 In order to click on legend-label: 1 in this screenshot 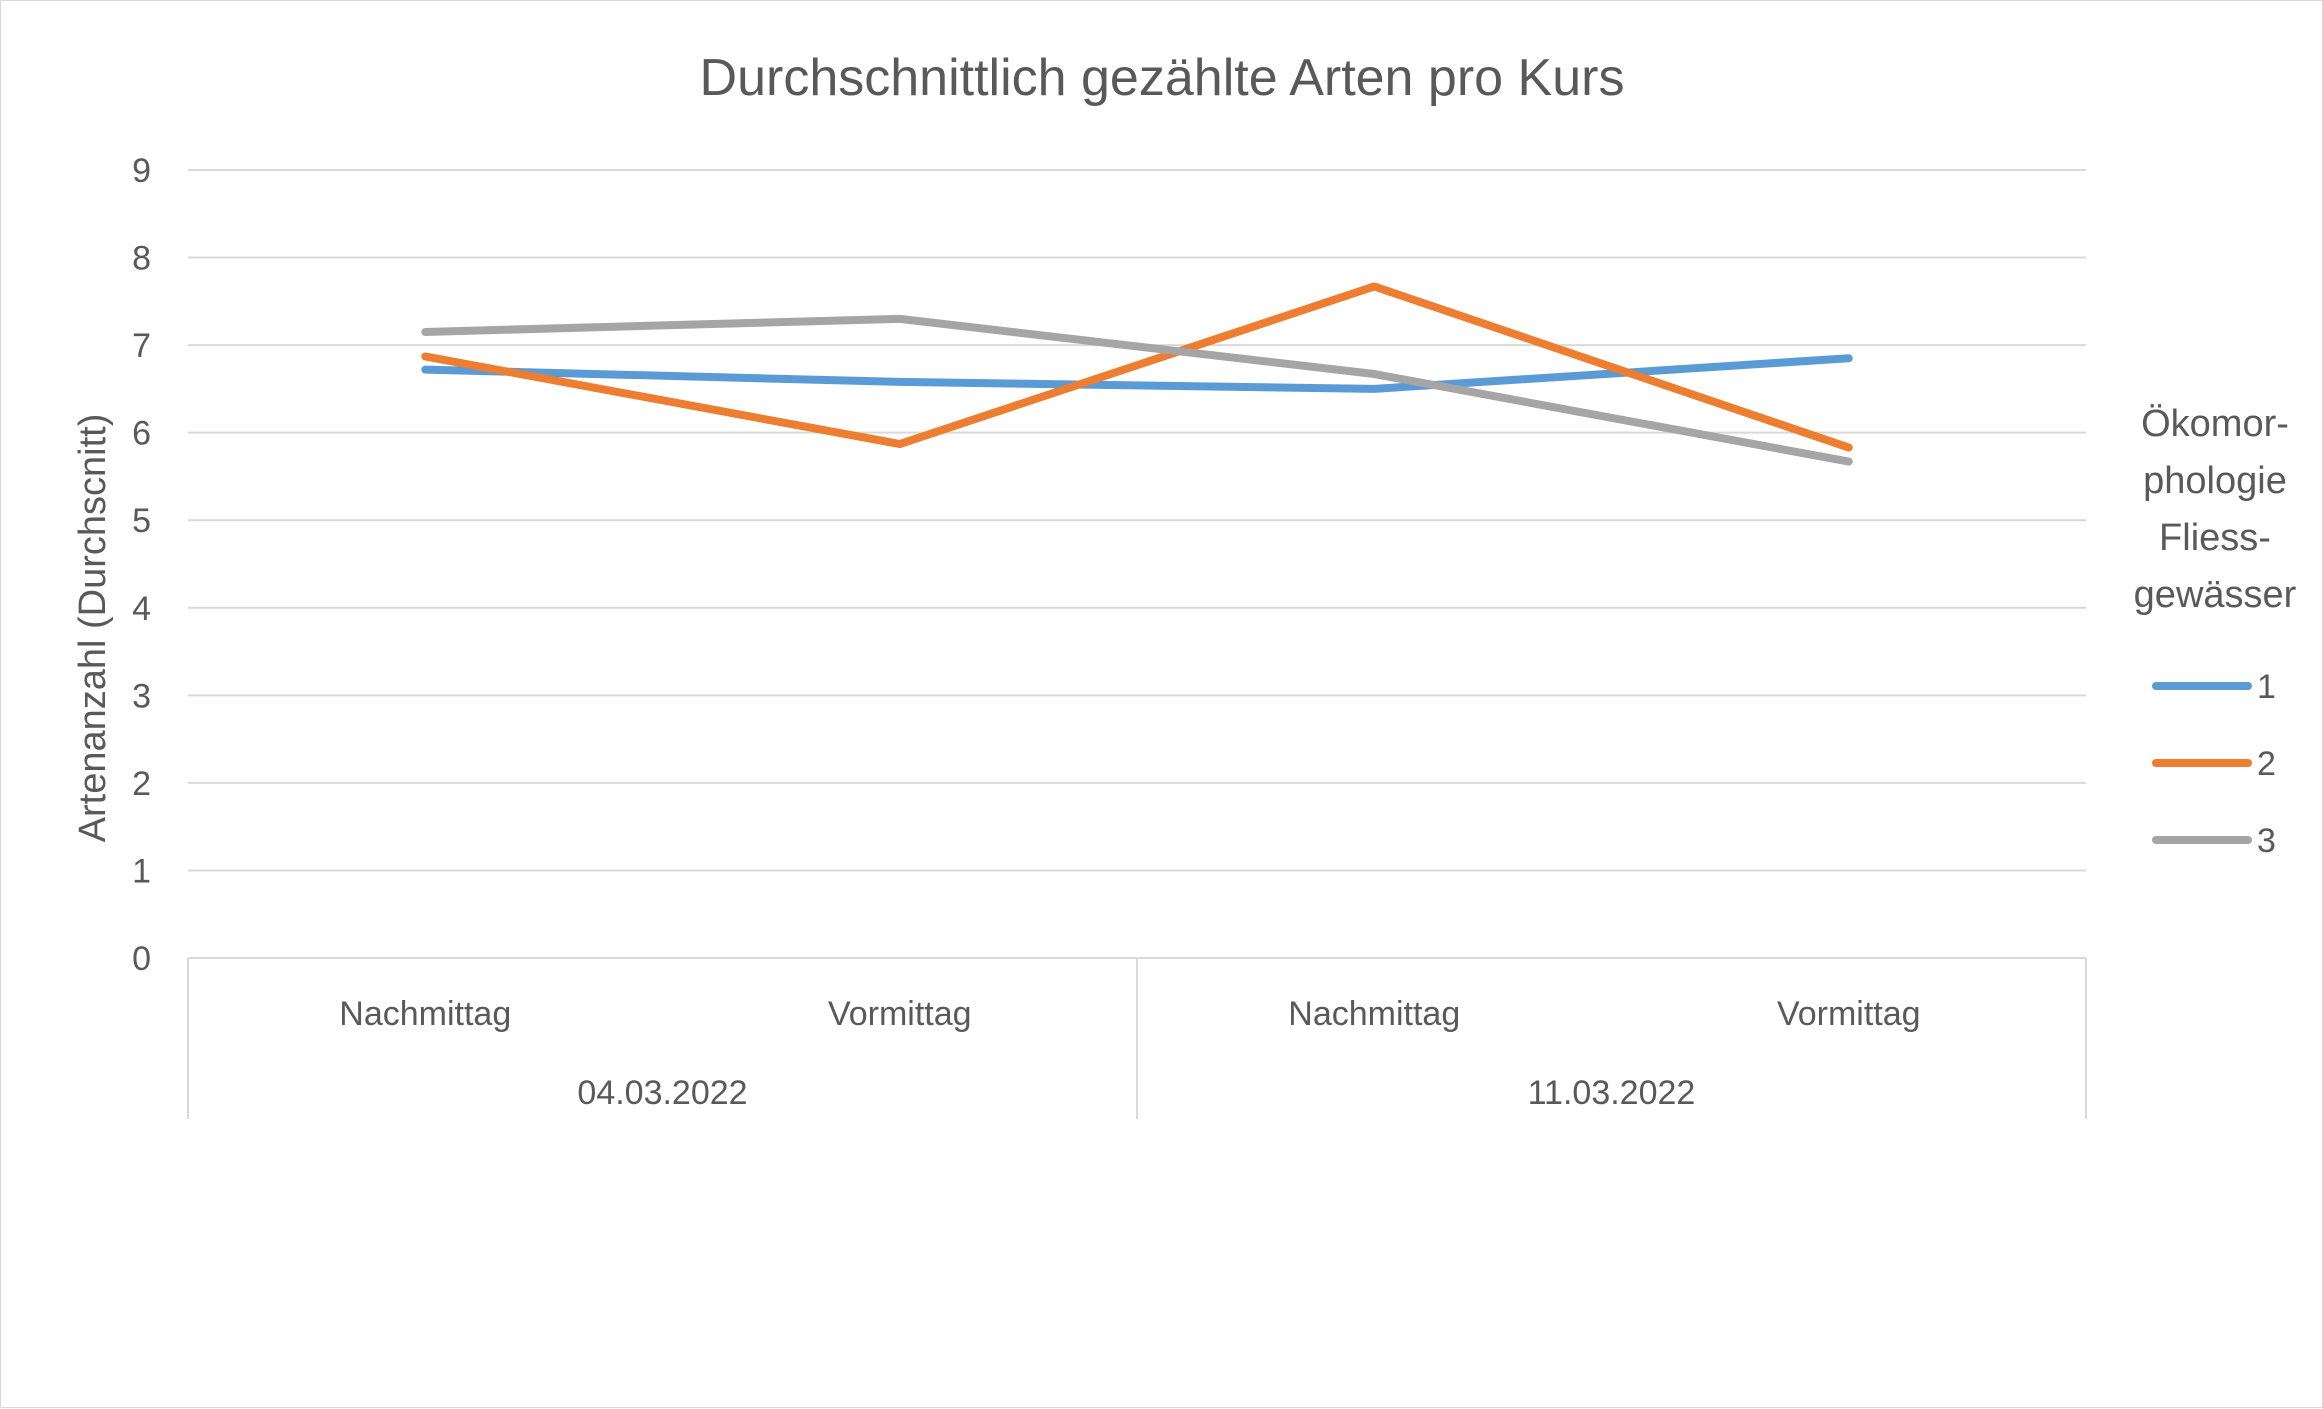, I will do `click(2266, 687)`.